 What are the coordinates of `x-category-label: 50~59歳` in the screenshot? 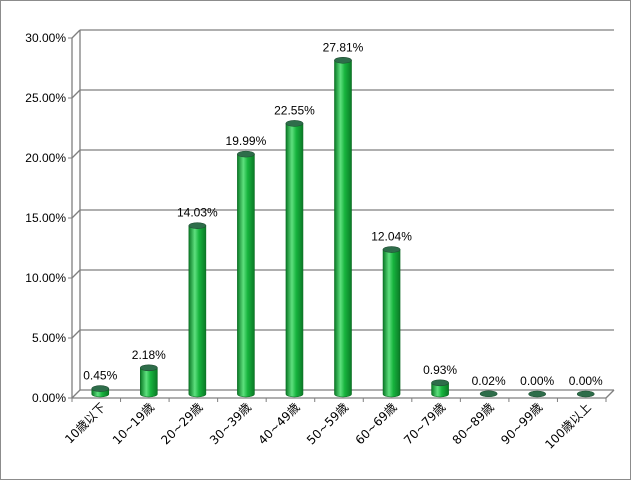 It's located at (327, 423).